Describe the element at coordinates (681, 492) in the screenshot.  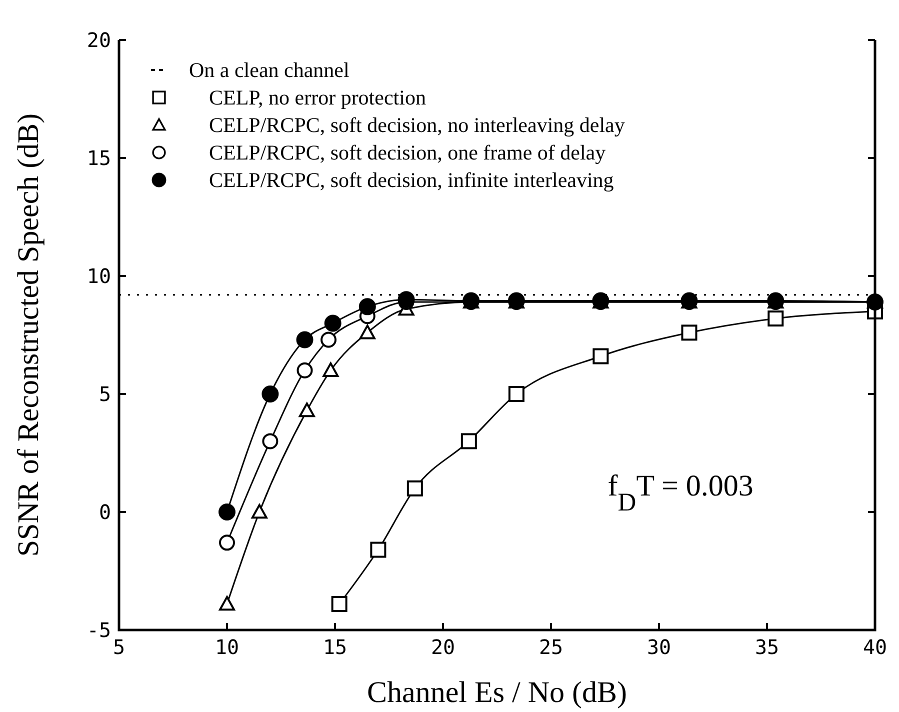
I see `annotation: f$_{D}$T = 0.003` at that location.